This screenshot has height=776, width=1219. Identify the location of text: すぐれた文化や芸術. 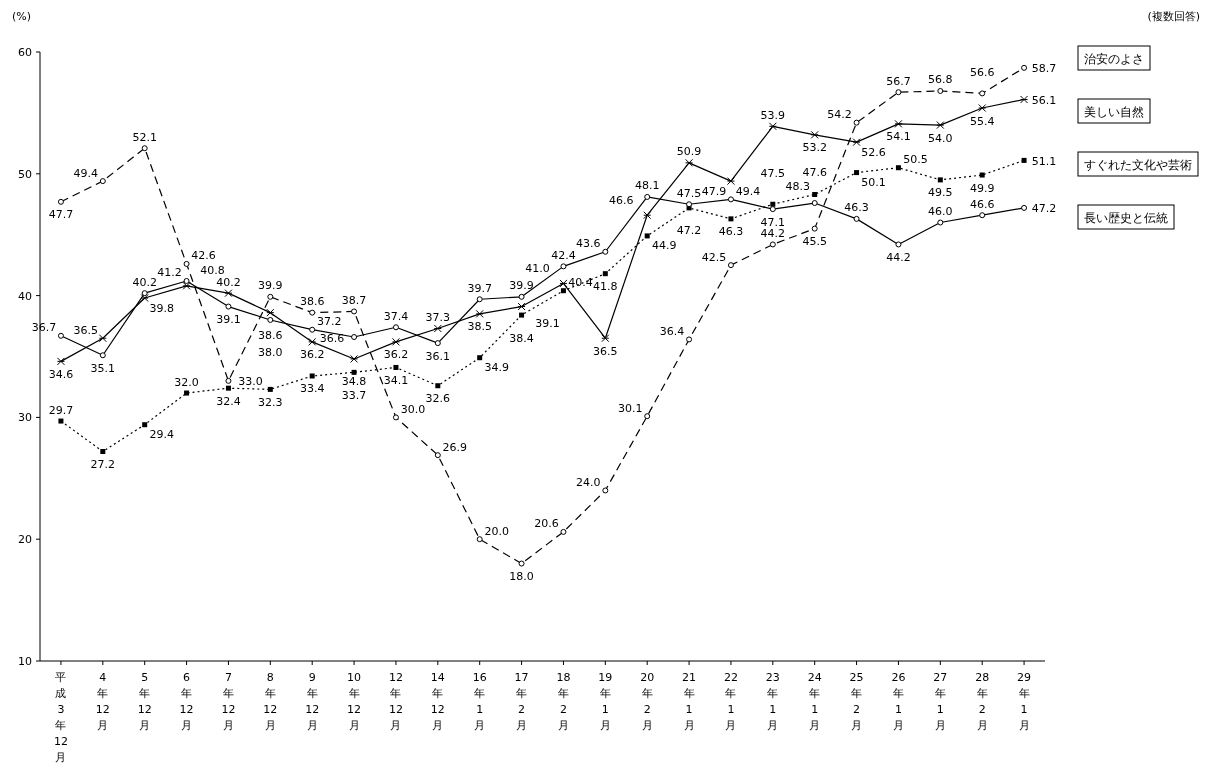
(1138, 165).